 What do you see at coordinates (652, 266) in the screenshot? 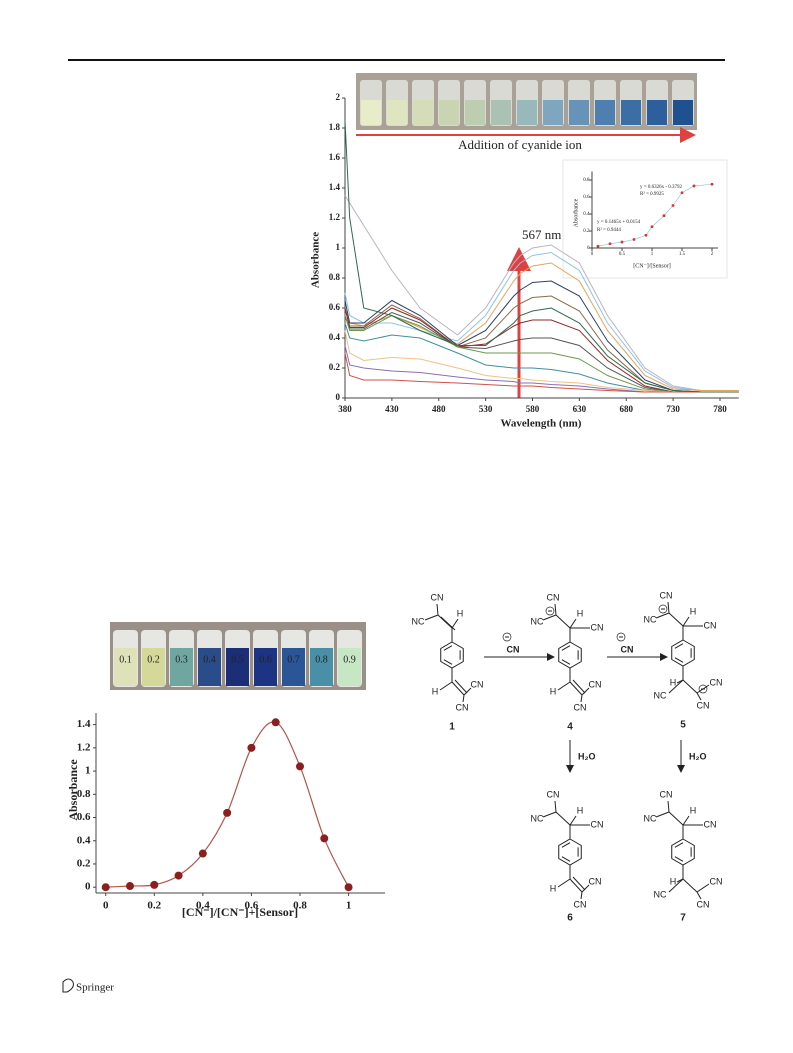
I see `x-axis-label: [CN⁻]/[Sensor]` at bounding box center [652, 266].